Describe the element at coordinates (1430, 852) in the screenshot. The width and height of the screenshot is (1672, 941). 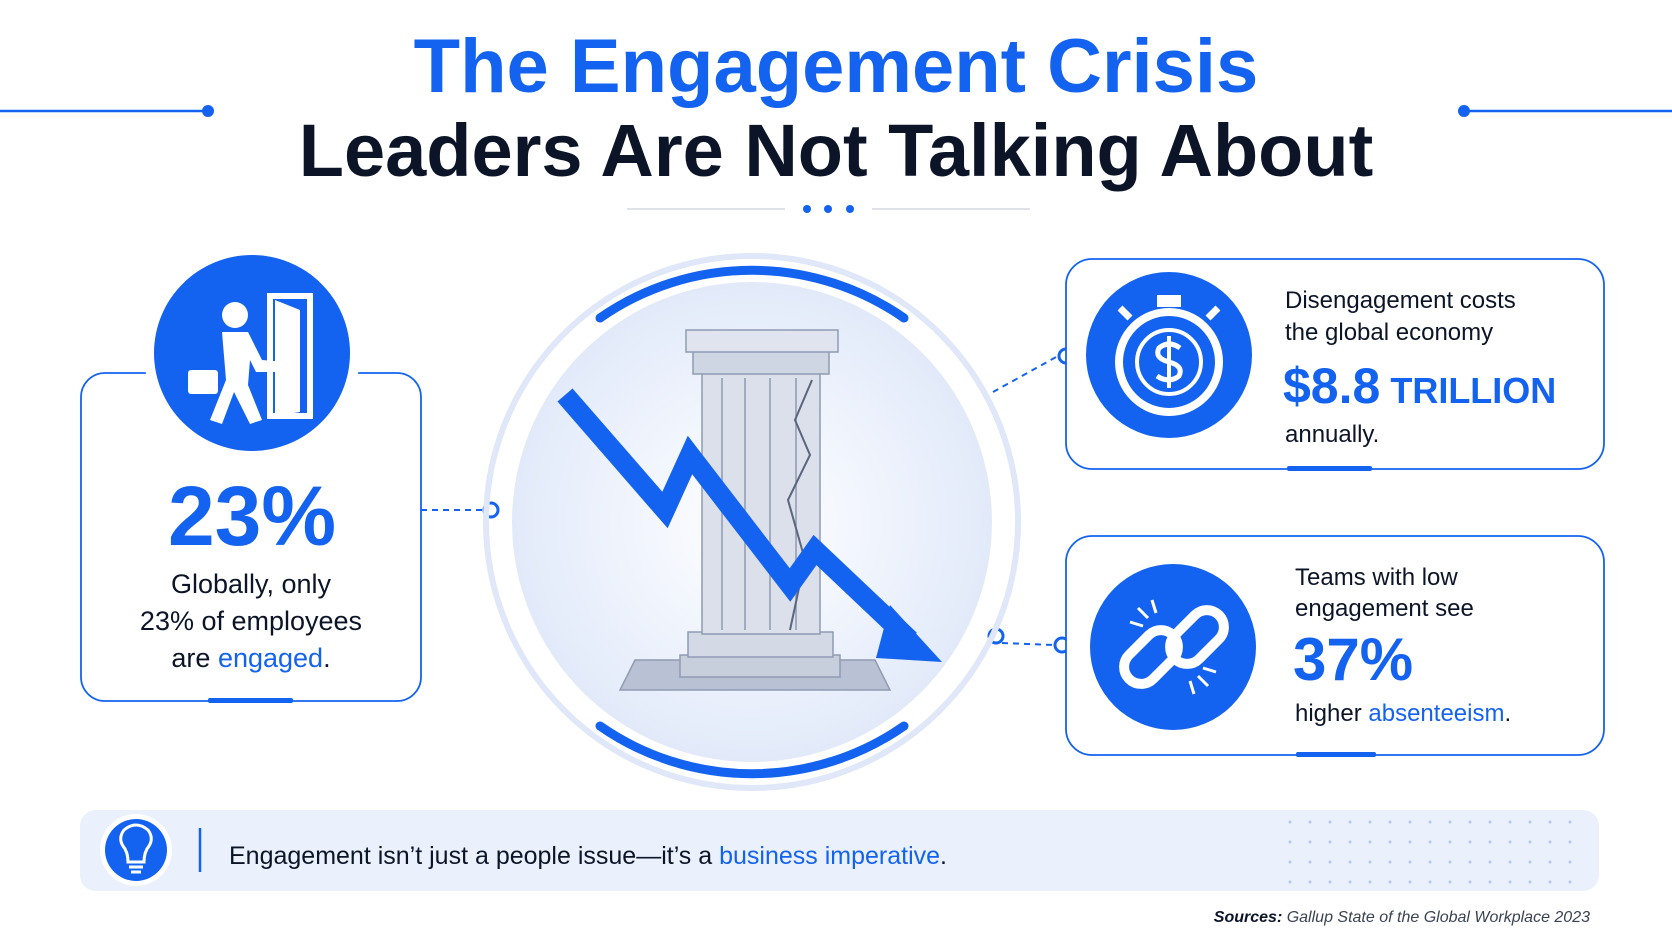
I see `dot-pattern` at that location.